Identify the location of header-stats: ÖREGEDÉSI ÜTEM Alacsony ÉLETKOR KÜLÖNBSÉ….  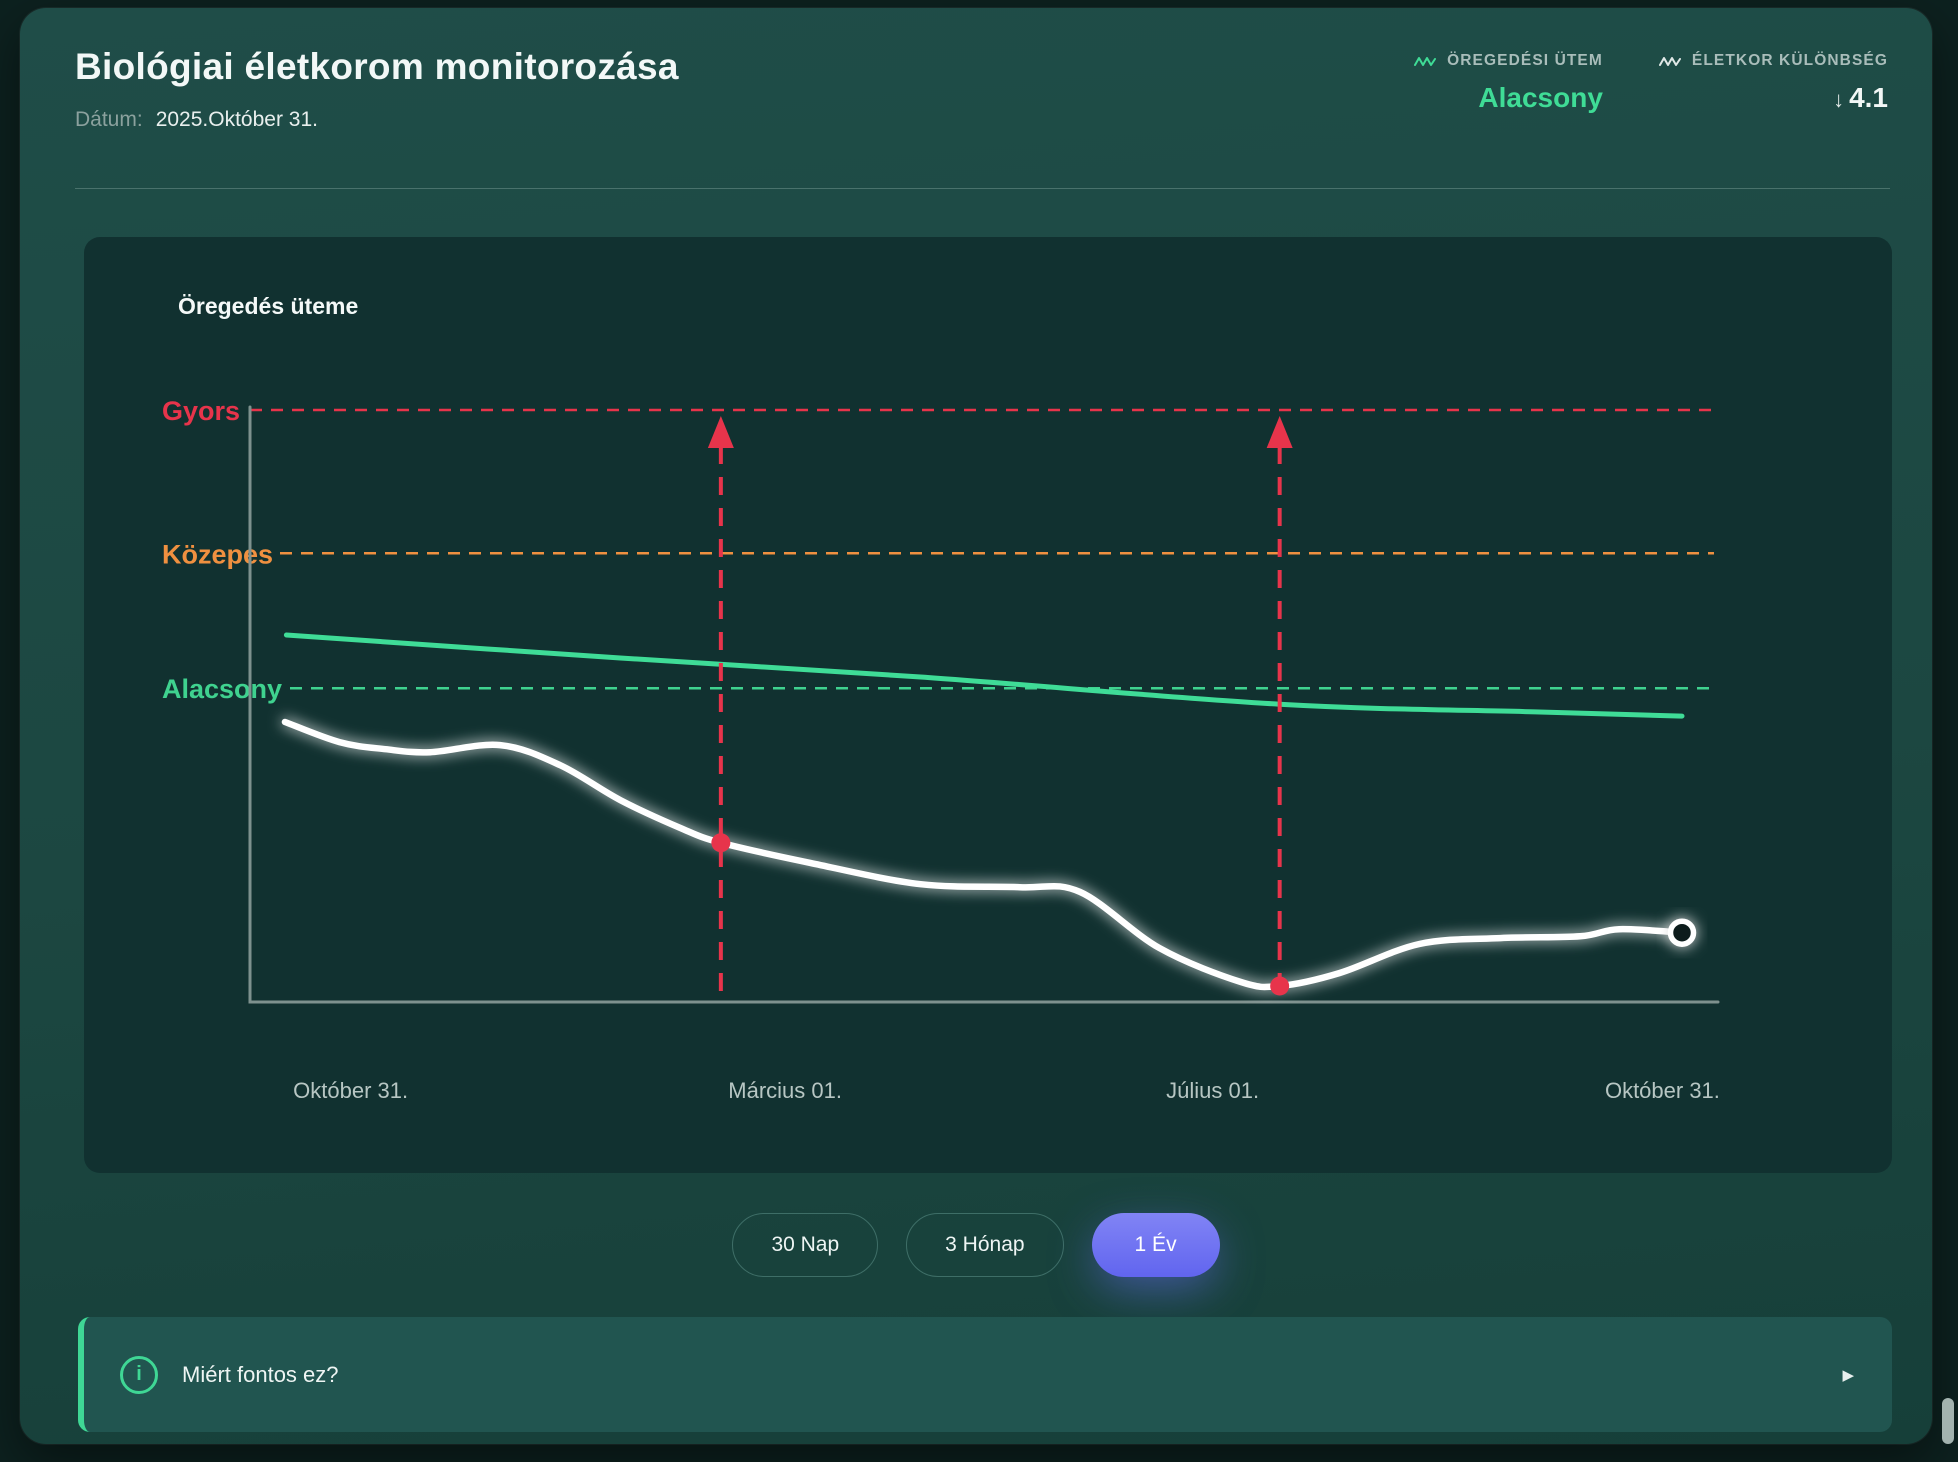
(1651, 83).